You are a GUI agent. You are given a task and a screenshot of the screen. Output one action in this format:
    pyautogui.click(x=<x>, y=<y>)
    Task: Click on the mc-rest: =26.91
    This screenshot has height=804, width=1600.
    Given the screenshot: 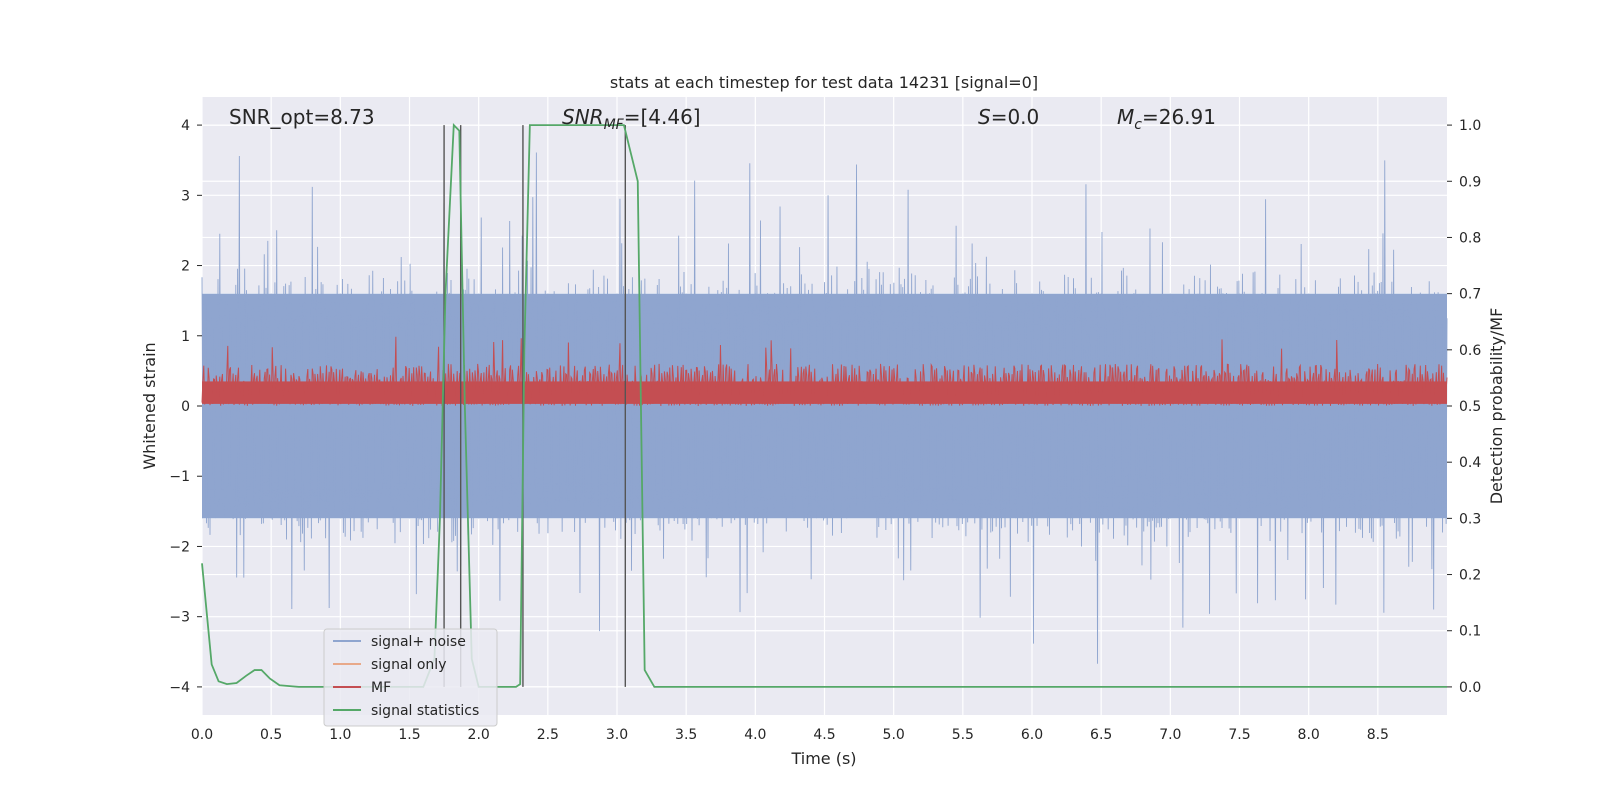 What is the action you would take?
    pyautogui.click(x=1179, y=117)
    